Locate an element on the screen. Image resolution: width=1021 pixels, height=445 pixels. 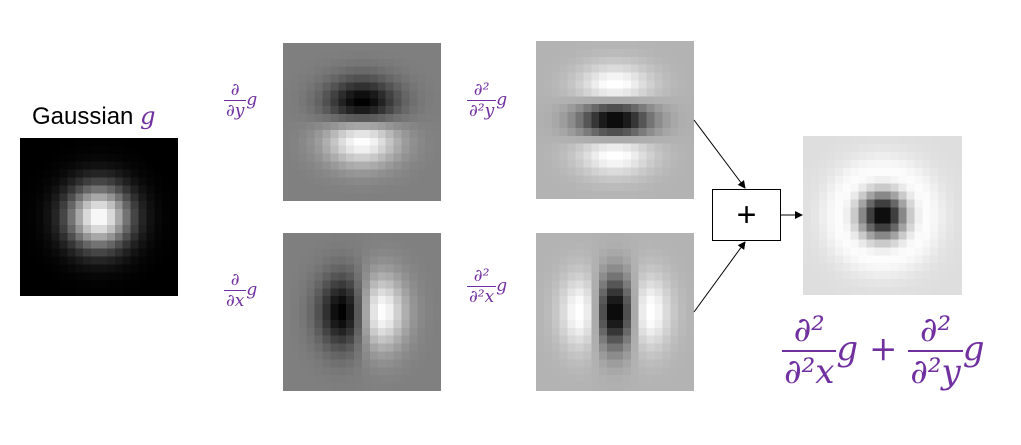
result_formula-t2_den: ∂²y is located at coordinates (935, 371).